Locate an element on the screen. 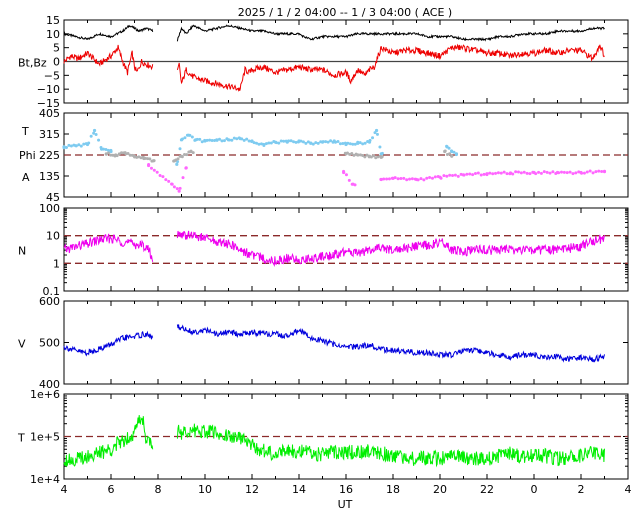  temperature-series-line is located at coordinates (390, 445).